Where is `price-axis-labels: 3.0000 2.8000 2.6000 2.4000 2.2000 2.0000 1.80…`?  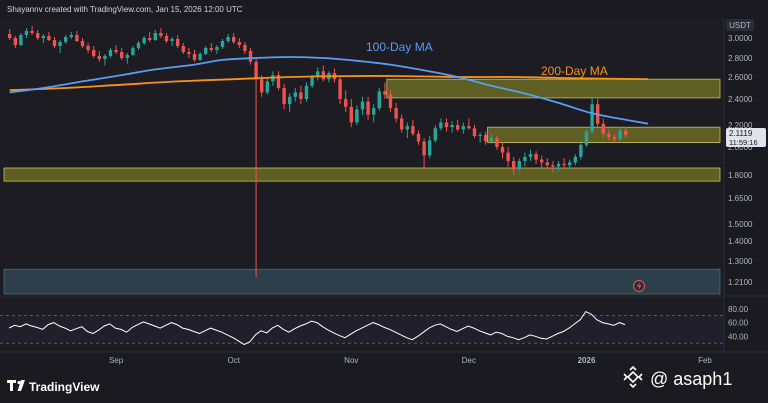 price-axis-labels: 3.0000 2.8000 2.6000 2.4000 2.2000 2.0000 1.80… is located at coordinates (740, 160).